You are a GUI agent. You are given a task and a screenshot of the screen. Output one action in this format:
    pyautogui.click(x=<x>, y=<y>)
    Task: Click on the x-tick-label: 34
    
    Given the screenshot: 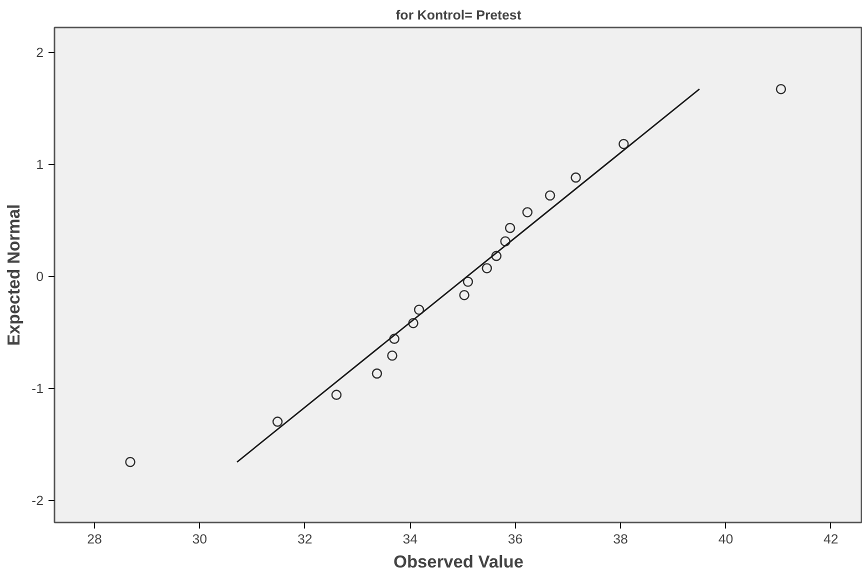 What is the action you would take?
    pyautogui.click(x=410, y=539)
    